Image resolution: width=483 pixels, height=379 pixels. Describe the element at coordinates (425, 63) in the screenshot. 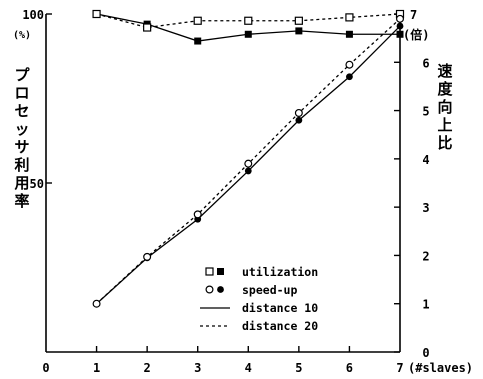

I see `right-tick-label: 6` at that location.